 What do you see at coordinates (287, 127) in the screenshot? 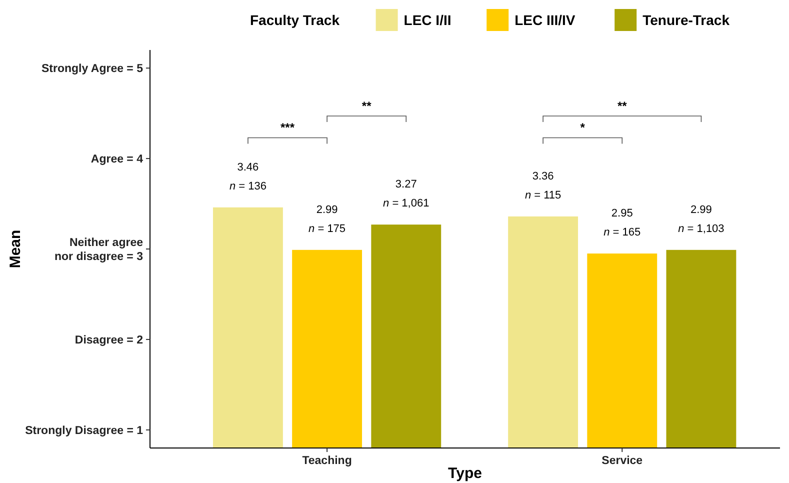
I see `annotation: ***` at bounding box center [287, 127].